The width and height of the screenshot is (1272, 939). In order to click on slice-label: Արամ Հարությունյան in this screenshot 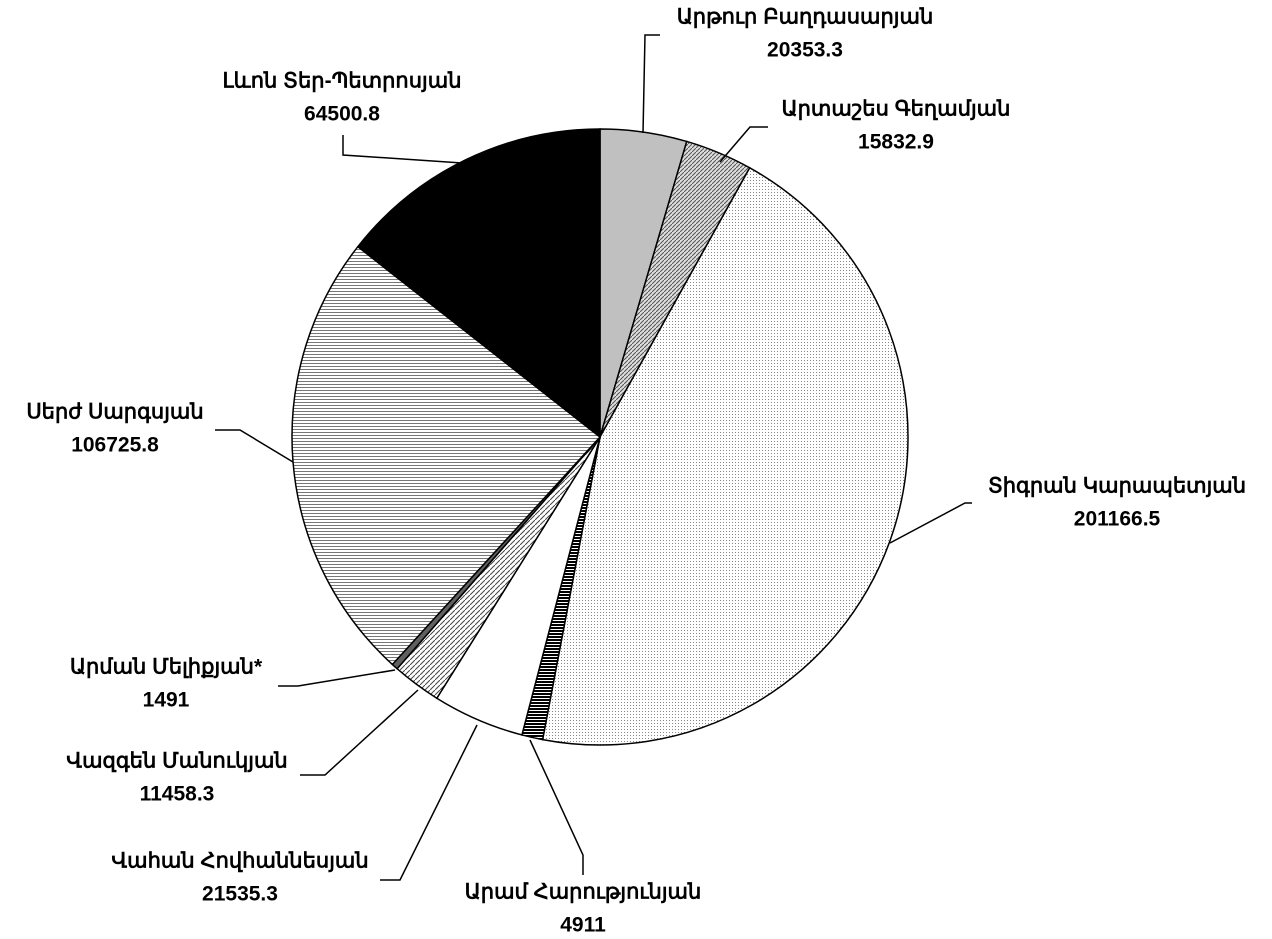, I will do `click(583, 892)`.